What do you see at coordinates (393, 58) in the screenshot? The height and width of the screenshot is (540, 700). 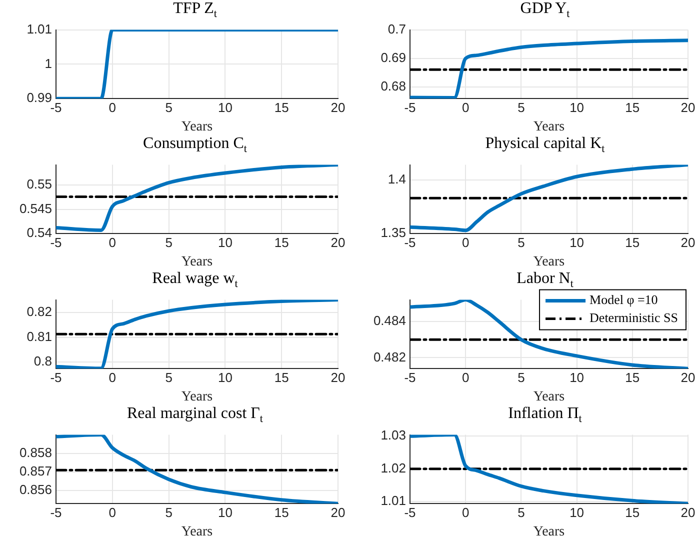 I see `y-tick-label: 0.69` at bounding box center [393, 58].